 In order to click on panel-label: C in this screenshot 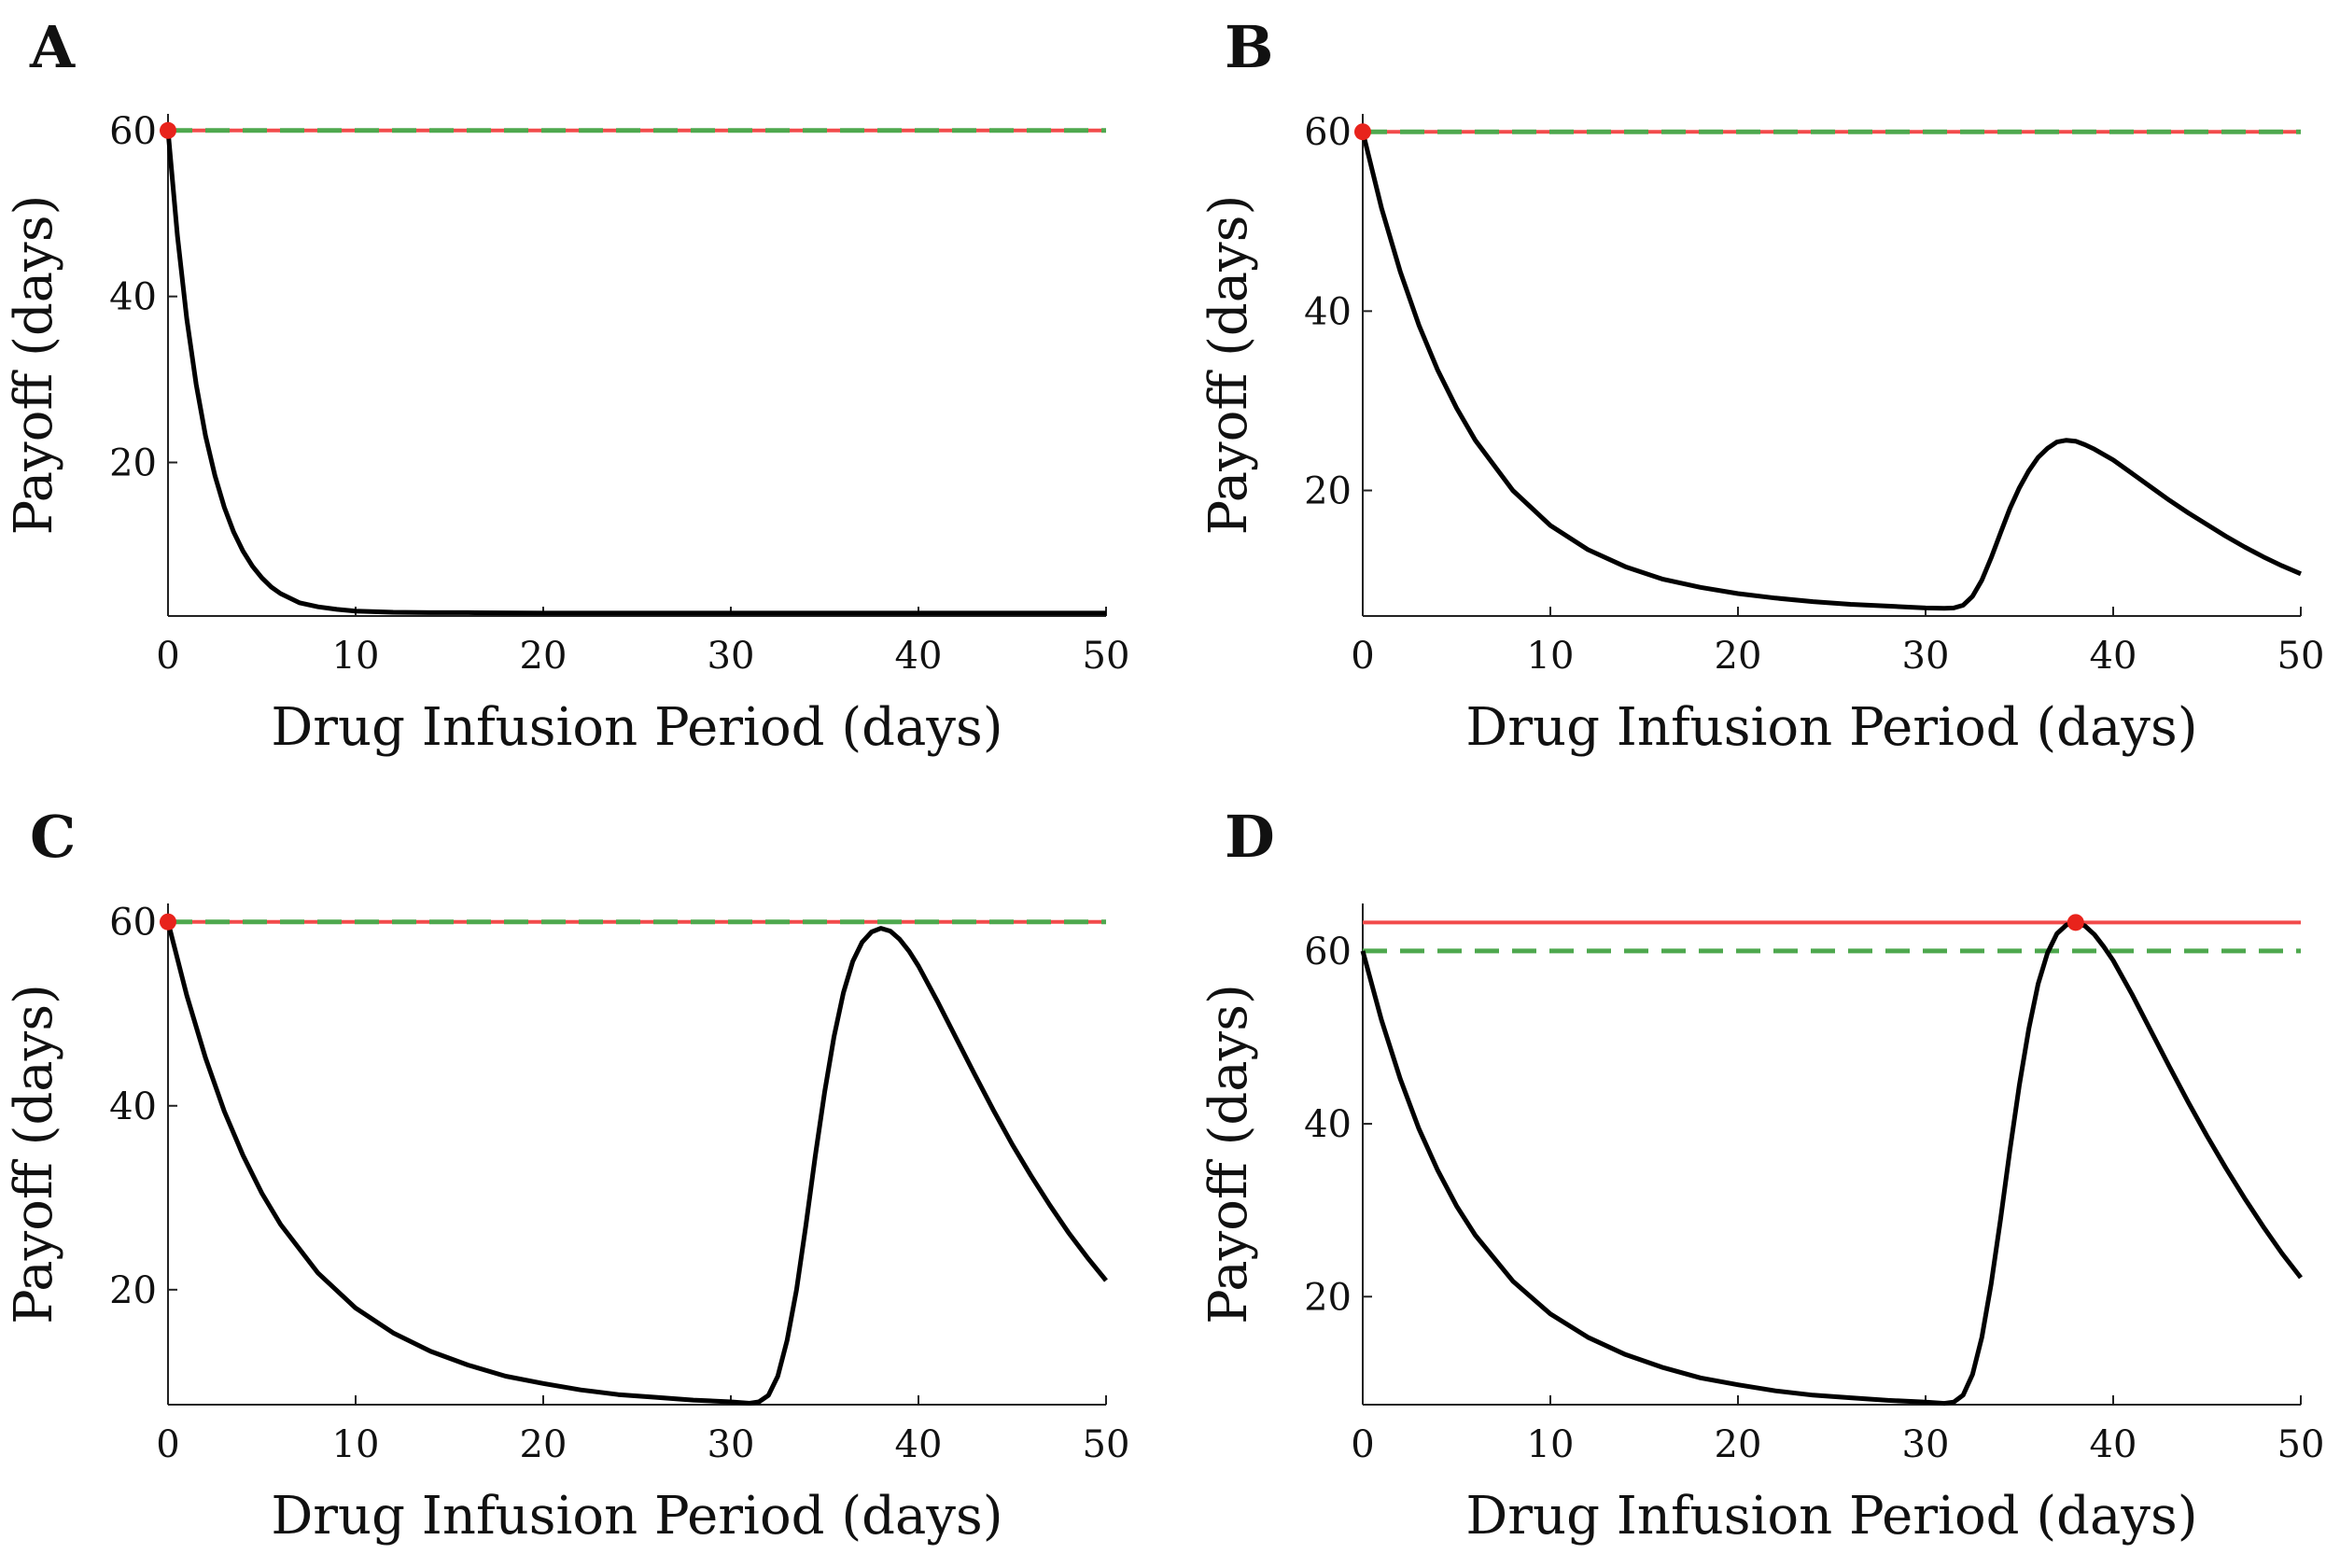, I will do `click(53, 837)`.